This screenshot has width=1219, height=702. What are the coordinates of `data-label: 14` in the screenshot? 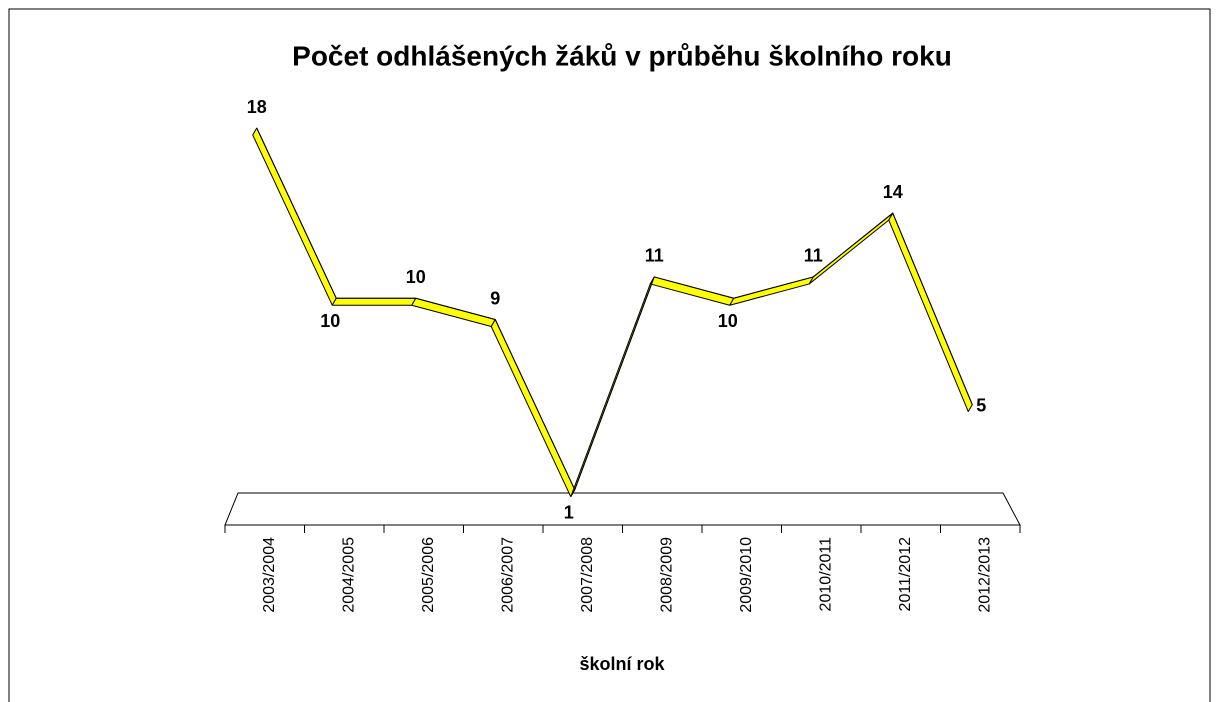 It's located at (893, 192).